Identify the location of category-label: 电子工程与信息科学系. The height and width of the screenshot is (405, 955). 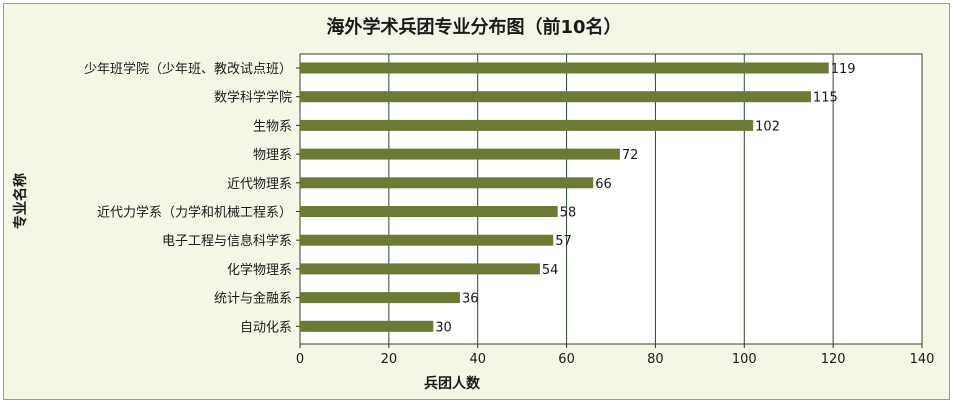
(227, 241).